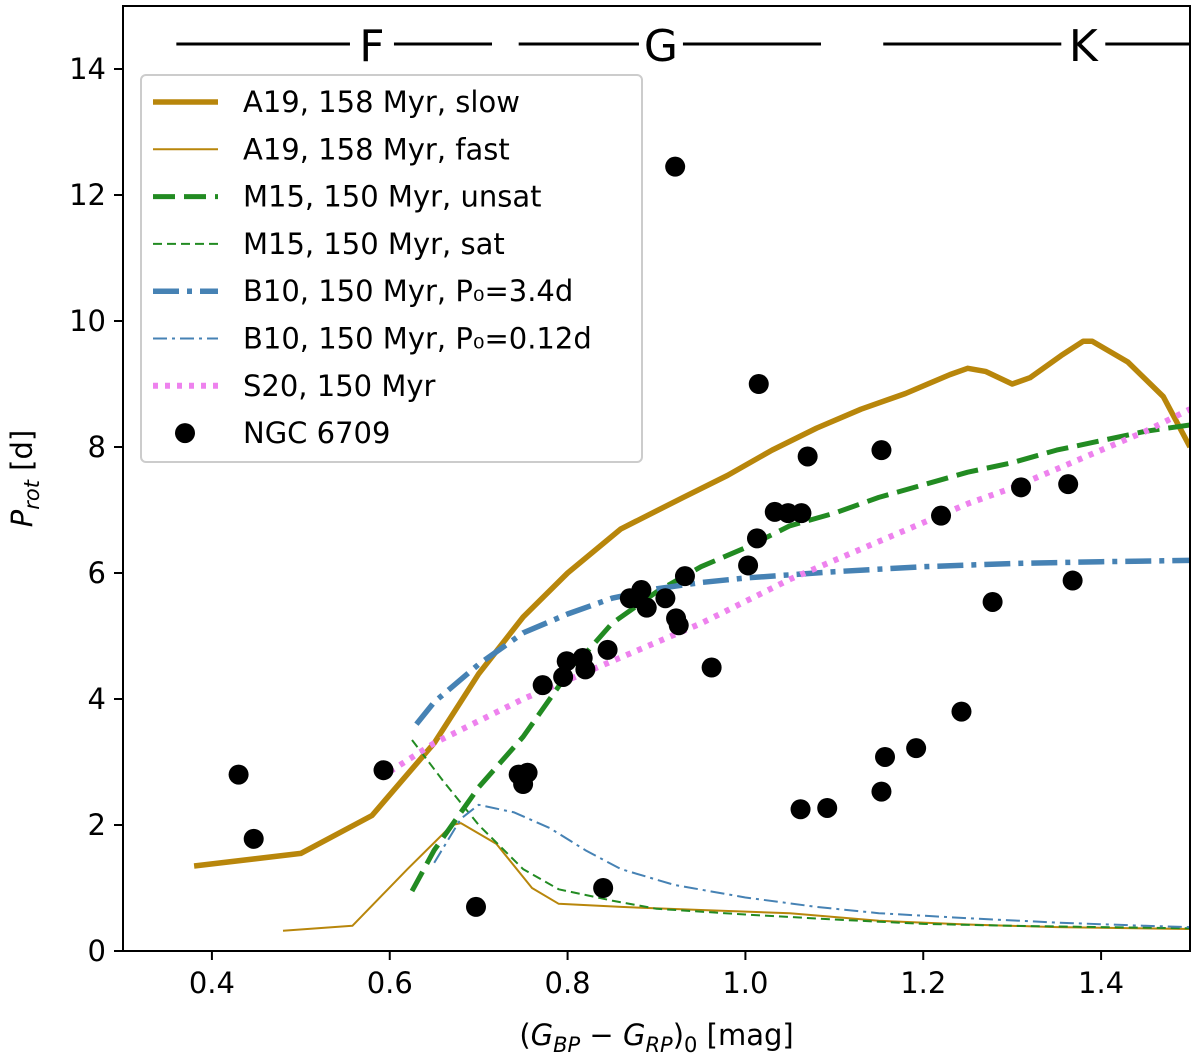 The height and width of the screenshot is (1063, 1200). I want to click on x-tick-label: 0.6, so click(390, 983).